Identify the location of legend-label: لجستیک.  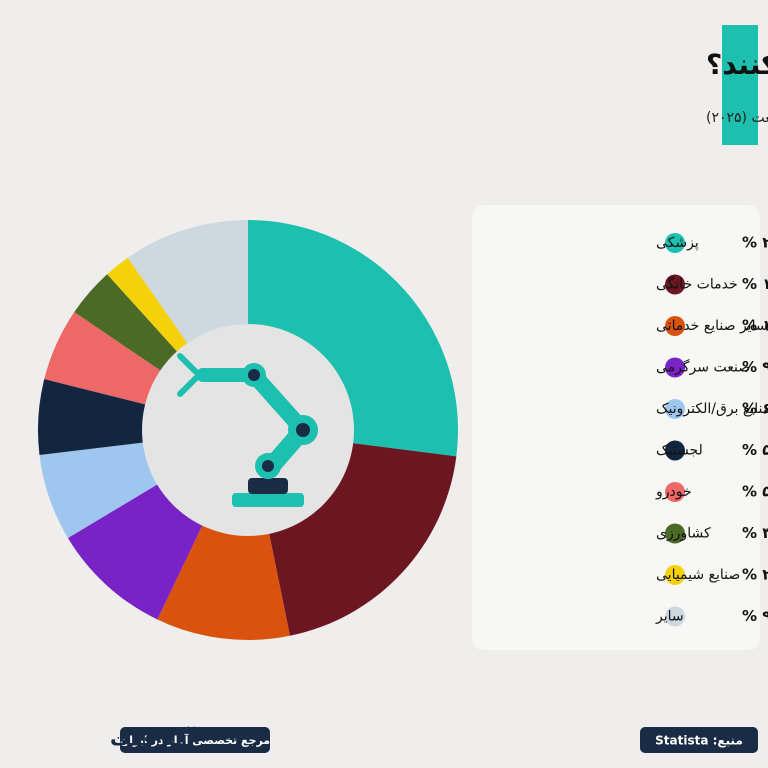
(679, 451).